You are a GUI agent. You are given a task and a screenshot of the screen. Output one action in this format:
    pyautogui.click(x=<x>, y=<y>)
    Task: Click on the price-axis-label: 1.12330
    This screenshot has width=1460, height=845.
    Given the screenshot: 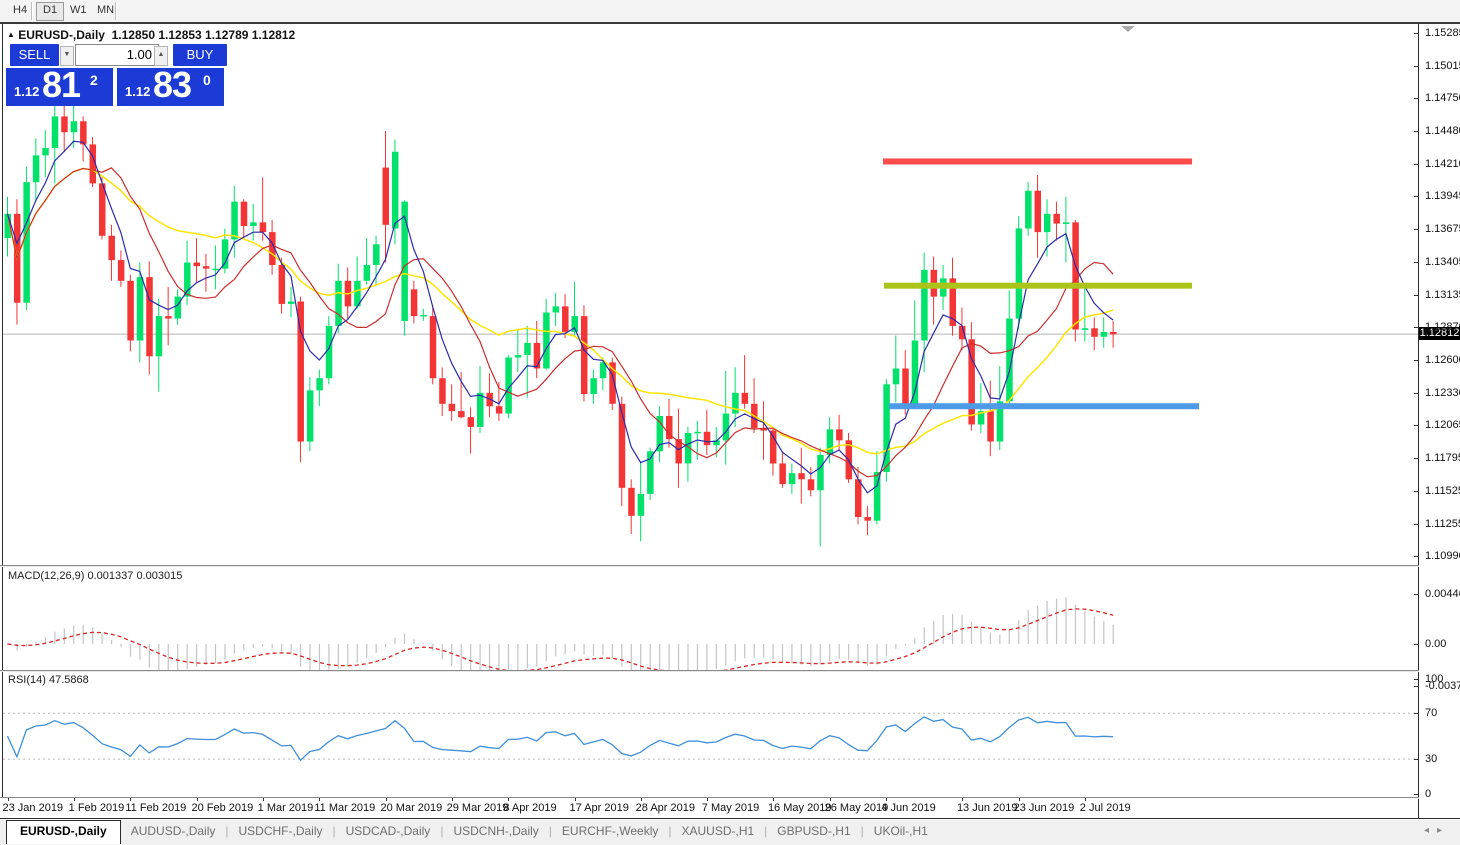 What is the action you would take?
    pyautogui.click(x=1442, y=392)
    